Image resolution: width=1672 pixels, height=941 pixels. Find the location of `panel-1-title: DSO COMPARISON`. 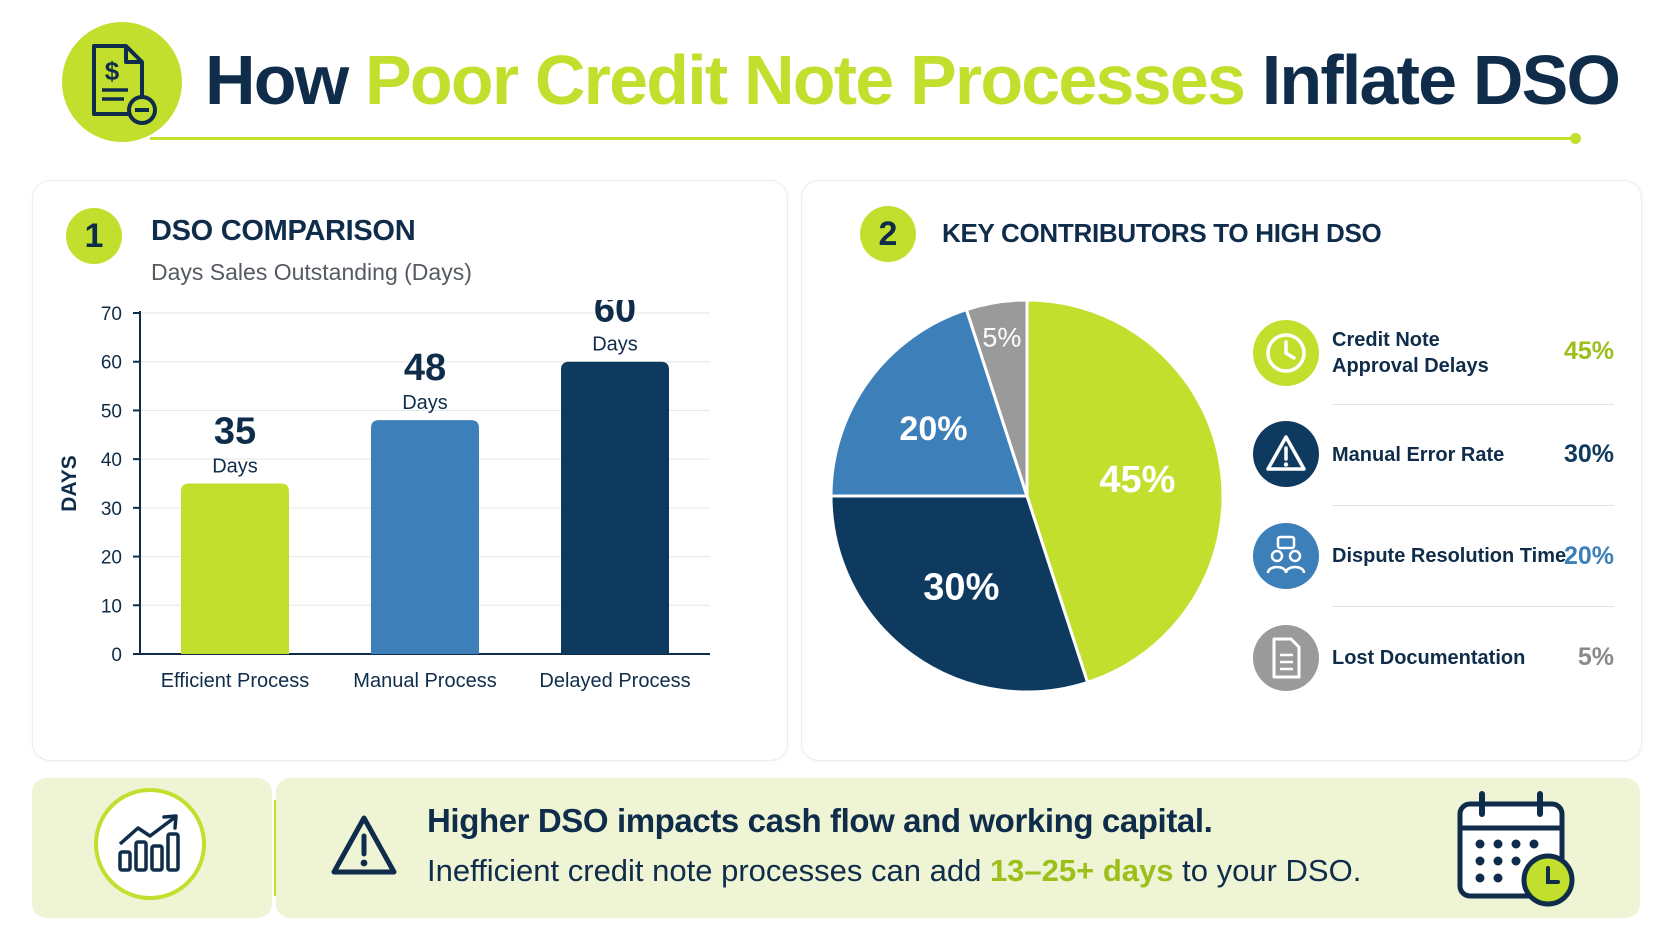

panel-1-title: DSO COMPARISON is located at coordinates (283, 231).